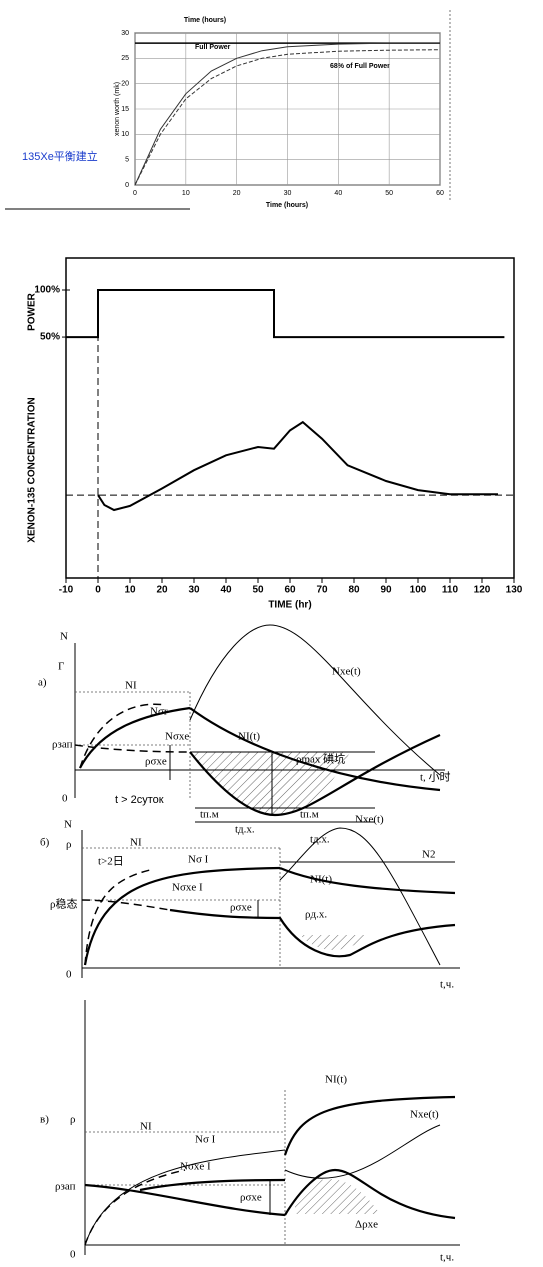  What do you see at coordinates (127, 185) in the screenshot?
I see `y-tick-label: 0` at bounding box center [127, 185].